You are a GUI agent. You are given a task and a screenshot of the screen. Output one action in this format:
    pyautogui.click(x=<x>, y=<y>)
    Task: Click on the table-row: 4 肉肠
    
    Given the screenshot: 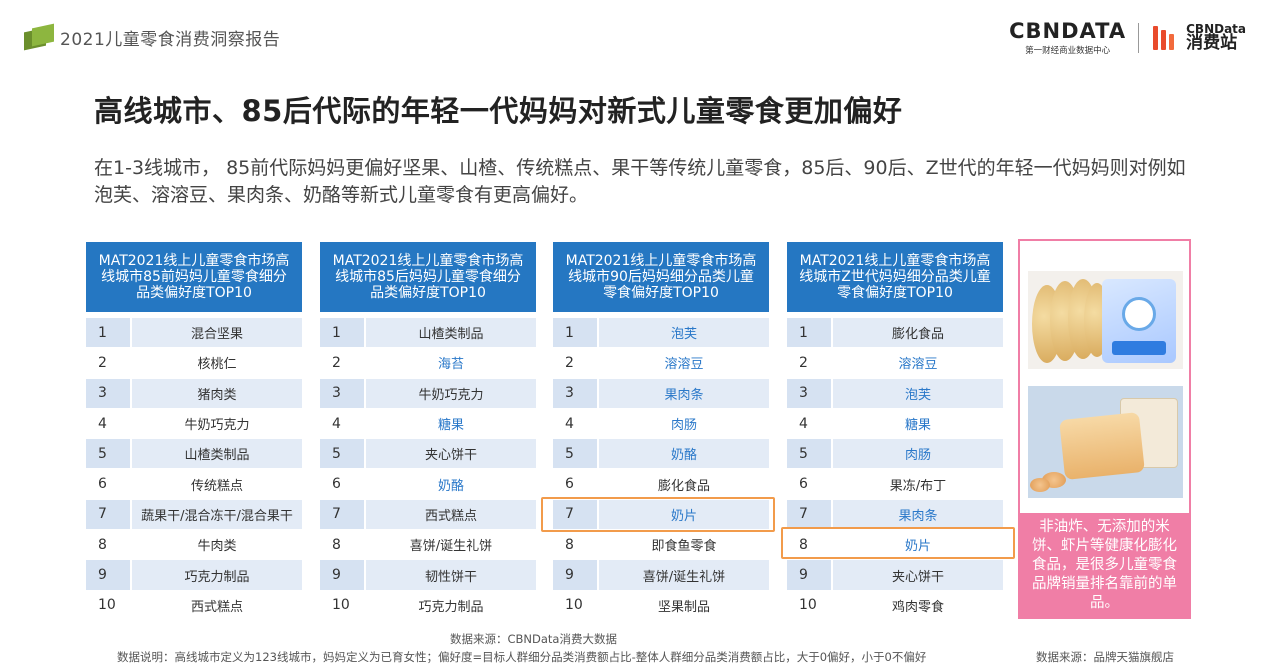 What is the action you would take?
    pyautogui.click(x=661, y=424)
    